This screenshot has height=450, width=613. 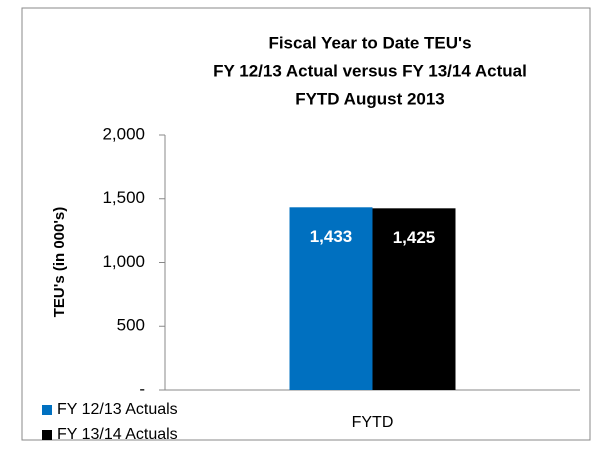 What do you see at coordinates (123, 197) in the screenshot?
I see `y-tick-label: 1,500` at bounding box center [123, 197].